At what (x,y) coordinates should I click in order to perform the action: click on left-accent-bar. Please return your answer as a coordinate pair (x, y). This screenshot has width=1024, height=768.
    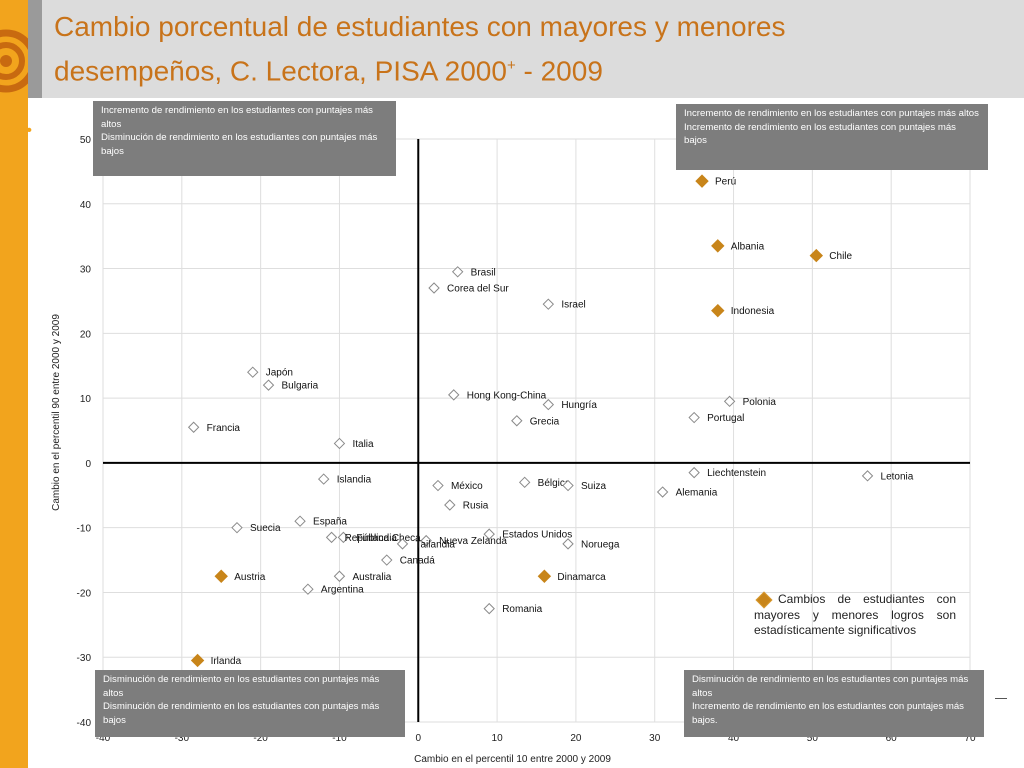
    Looking at the image, I should click on (14, 384).